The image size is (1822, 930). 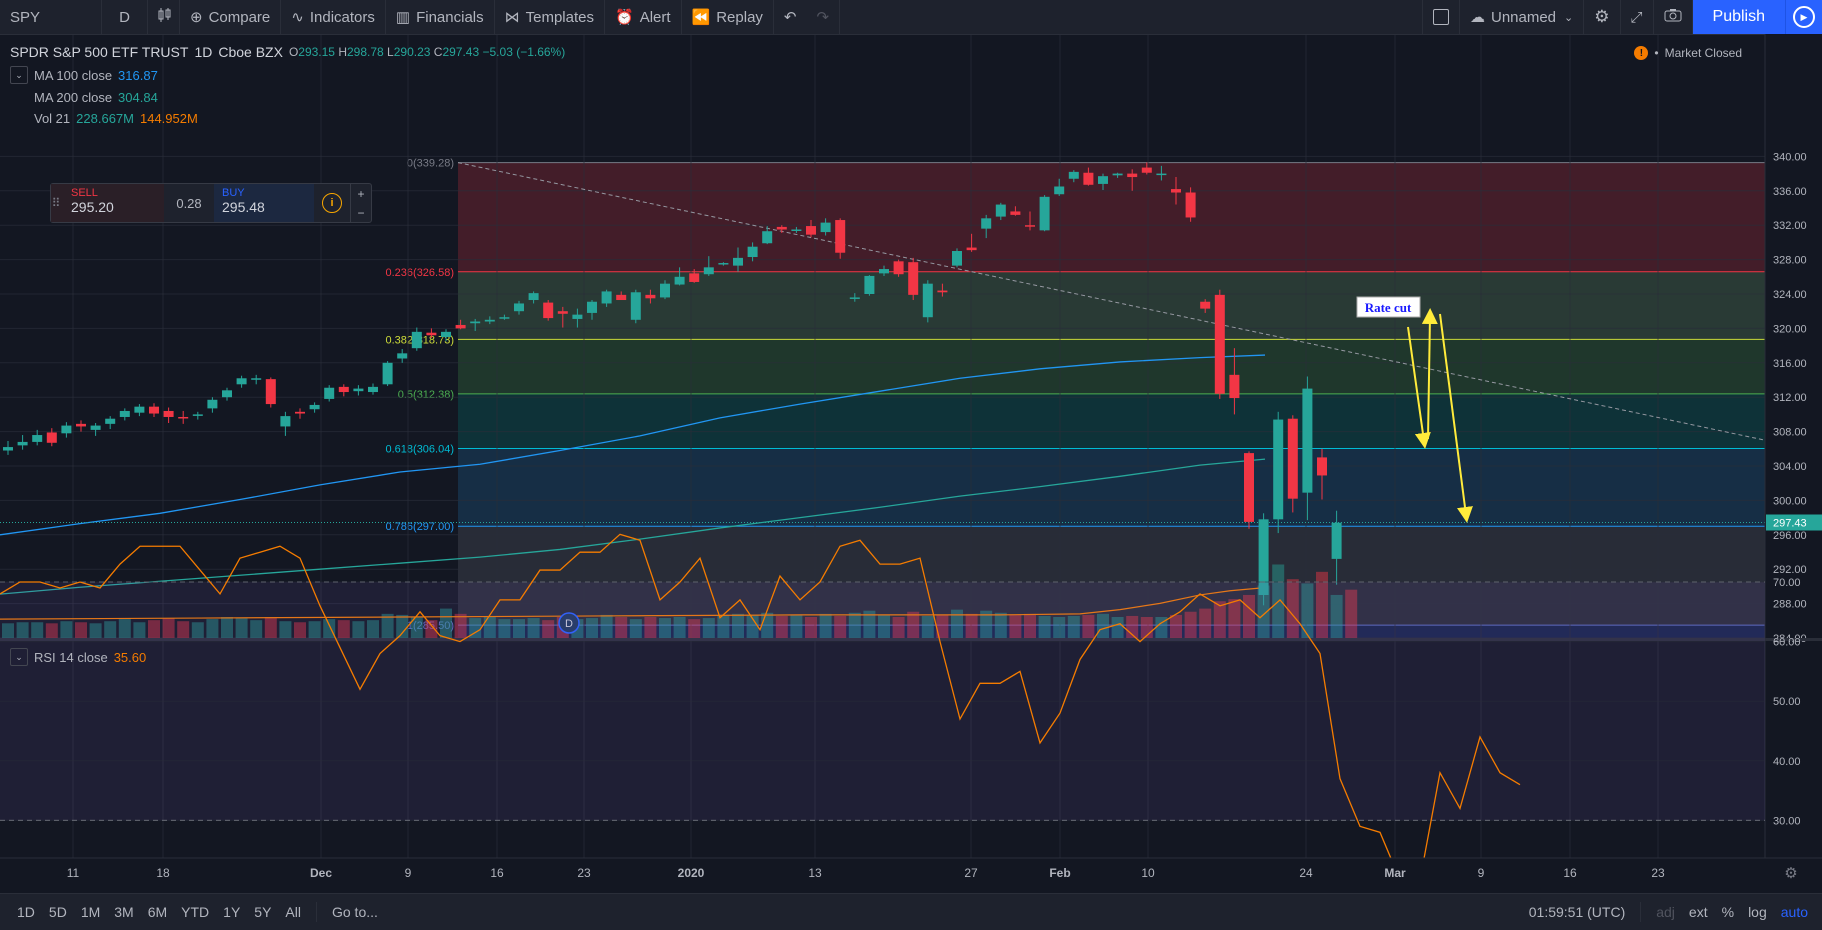 I want to click on range-5d: 5D, so click(x=57, y=912).